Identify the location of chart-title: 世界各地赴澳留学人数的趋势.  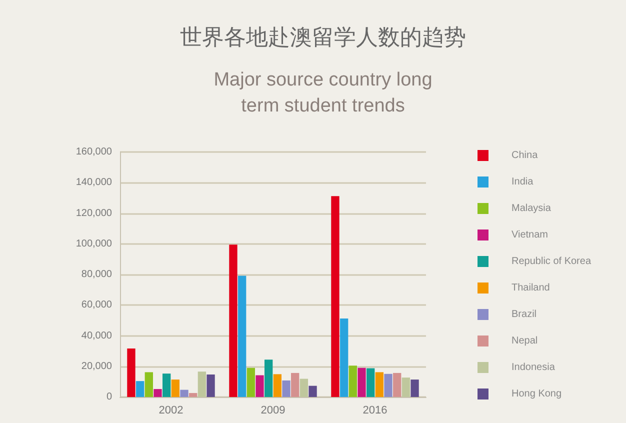
(323, 38).